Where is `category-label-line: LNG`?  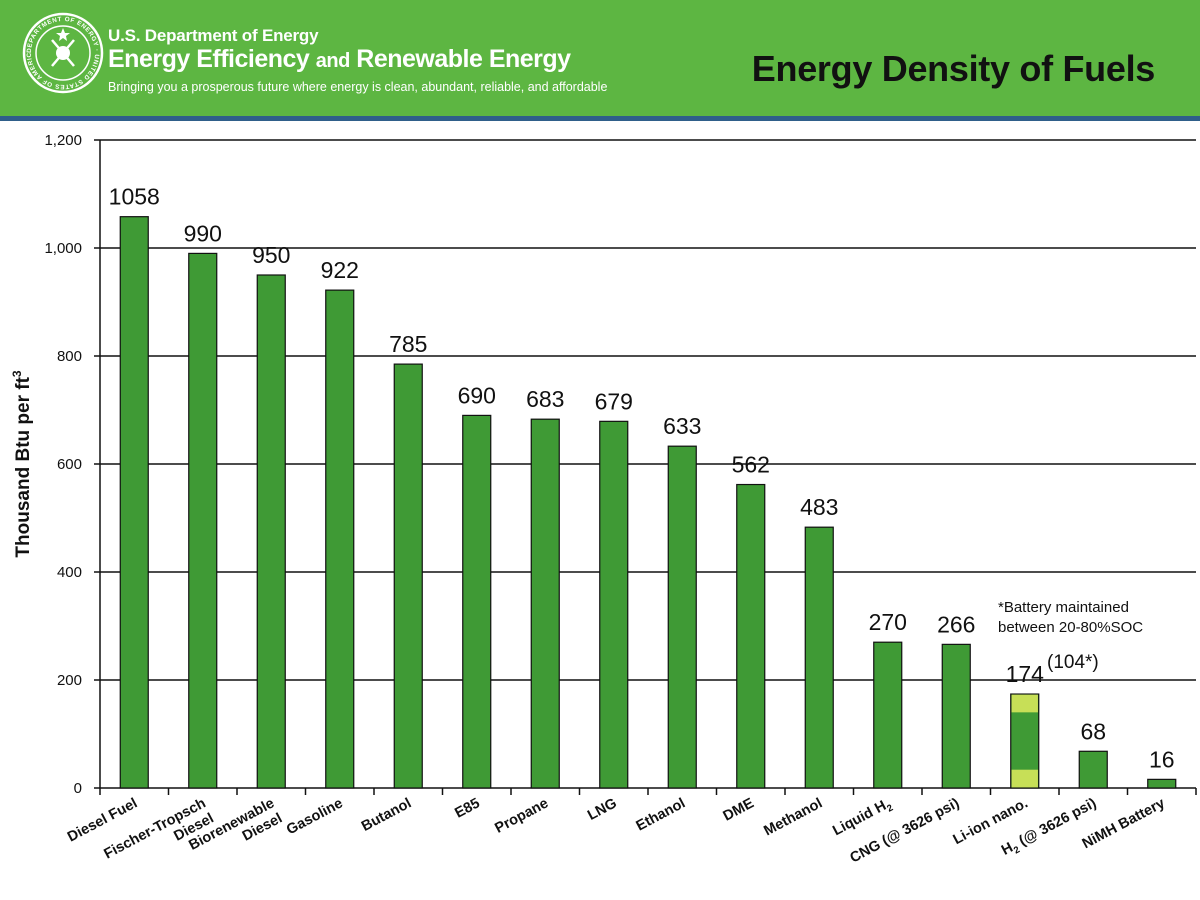 category-label-line: LNG is located at coordinates (602, 809).